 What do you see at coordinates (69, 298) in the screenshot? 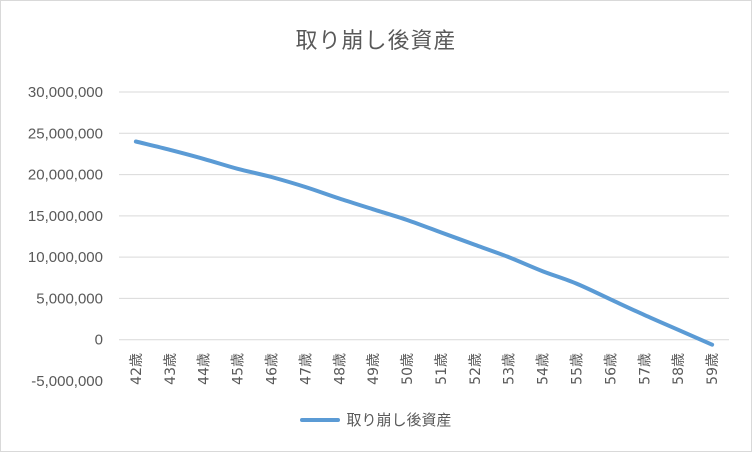
I see `y-tick-label: 5,000,000` at bounding box center [69, 298].